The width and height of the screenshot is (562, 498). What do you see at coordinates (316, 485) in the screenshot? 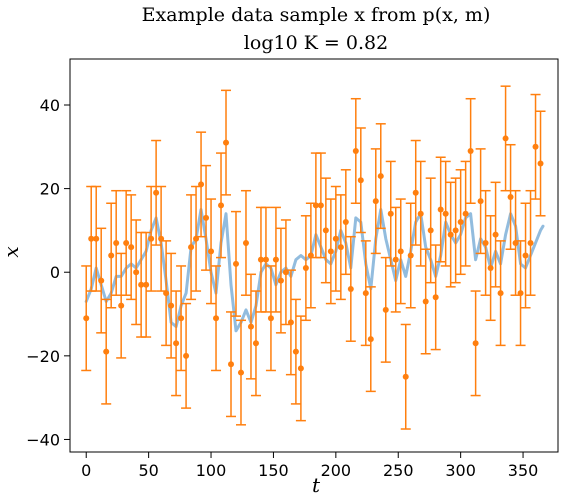
I see `x-axis-label: t` at bounding box center [316, 485].